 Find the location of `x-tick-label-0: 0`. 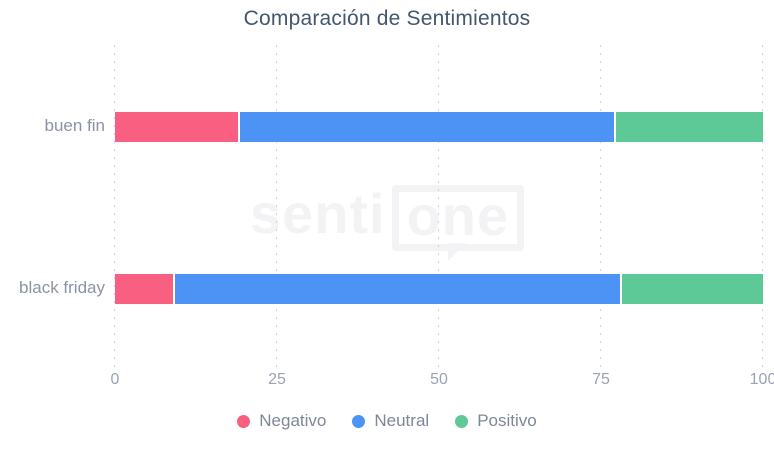

x-tick-label-0: 0 is located at coordinates (115, 379).